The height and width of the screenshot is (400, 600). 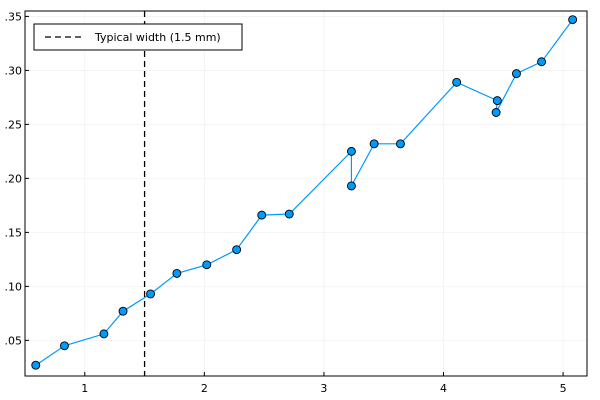 I want to click on y-tick-label: .15, so click(x=14, y=232).